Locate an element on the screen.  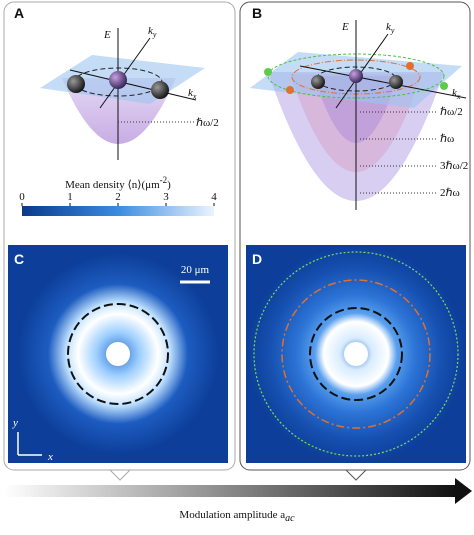
level-label: 2ℏω is located at coordinates (450, 193).